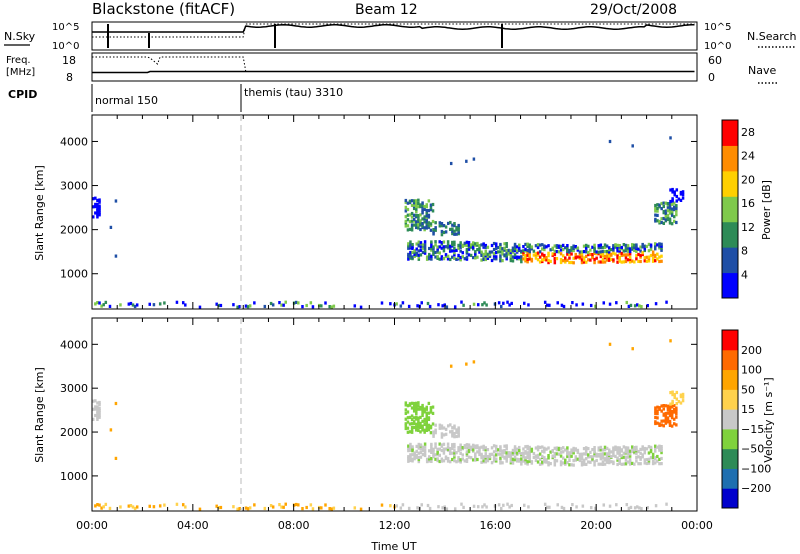 The width and height of the screenshot is (800, 554). I want to click on x-tick-label-1: 04:00, so click(193, 525).